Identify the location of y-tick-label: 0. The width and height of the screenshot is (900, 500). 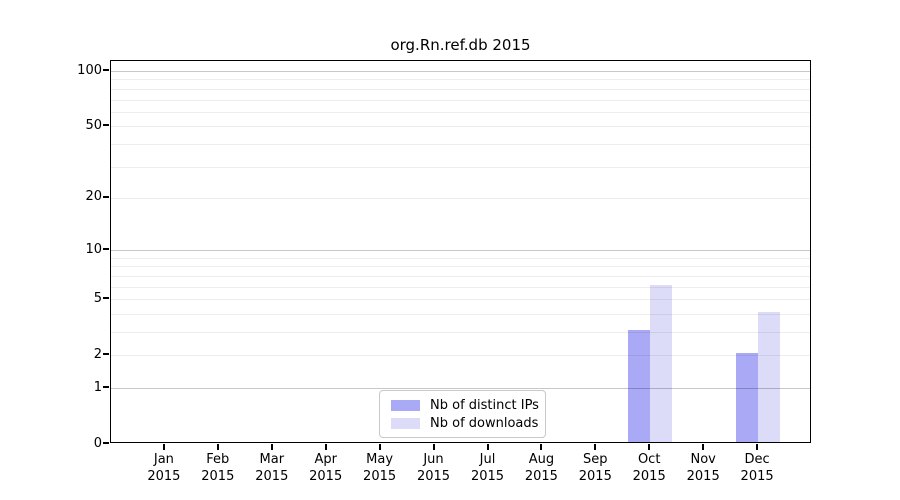
(97, 443).